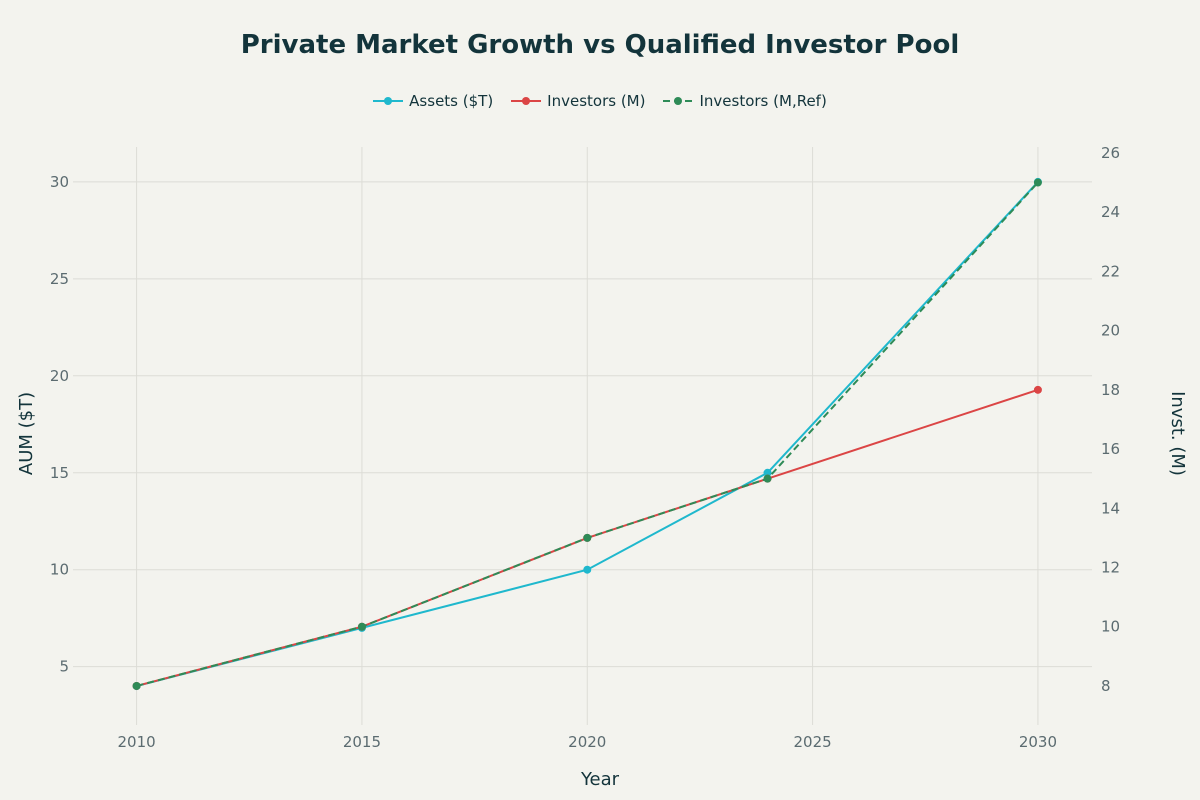 The width and height of the screenshot is (1200, 800). What do you see at coordinates (812, 742) in the screenshot?
I see `x-tick-label: 2025` at bounding box center [812, 742].